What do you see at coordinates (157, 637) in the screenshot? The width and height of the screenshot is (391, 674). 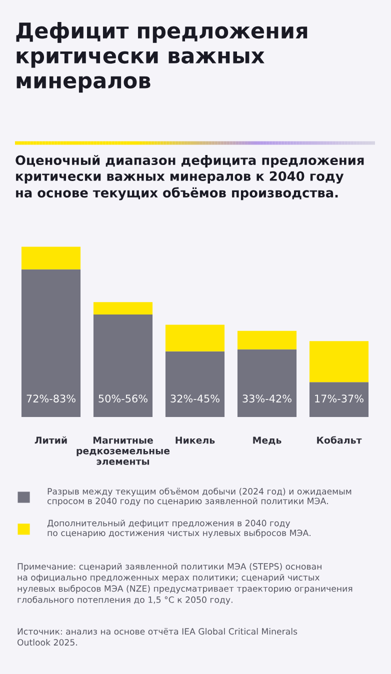 I see `text: Источник: анализ на основе отчёта IEA Global Critical Minerals Outlook 2025.` at bounding box center [157, 637].